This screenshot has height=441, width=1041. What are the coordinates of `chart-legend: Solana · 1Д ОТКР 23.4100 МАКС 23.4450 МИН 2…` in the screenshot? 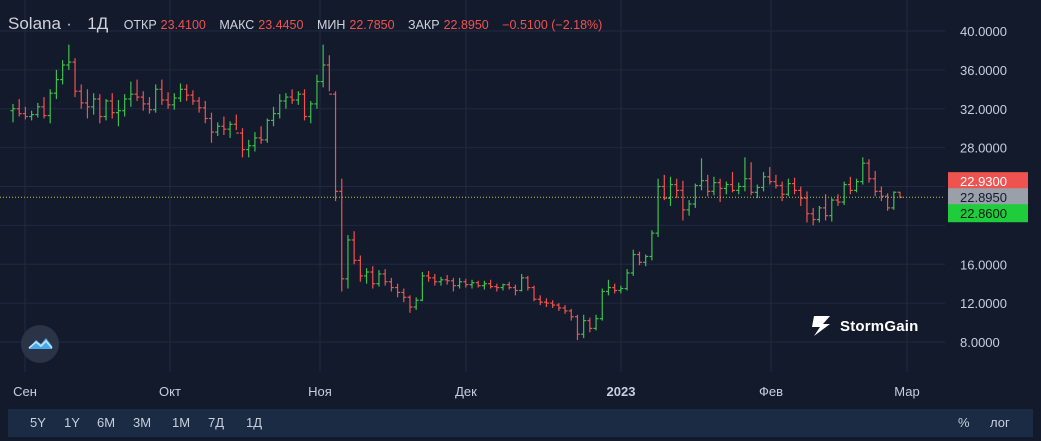 It's located at (305, 23).